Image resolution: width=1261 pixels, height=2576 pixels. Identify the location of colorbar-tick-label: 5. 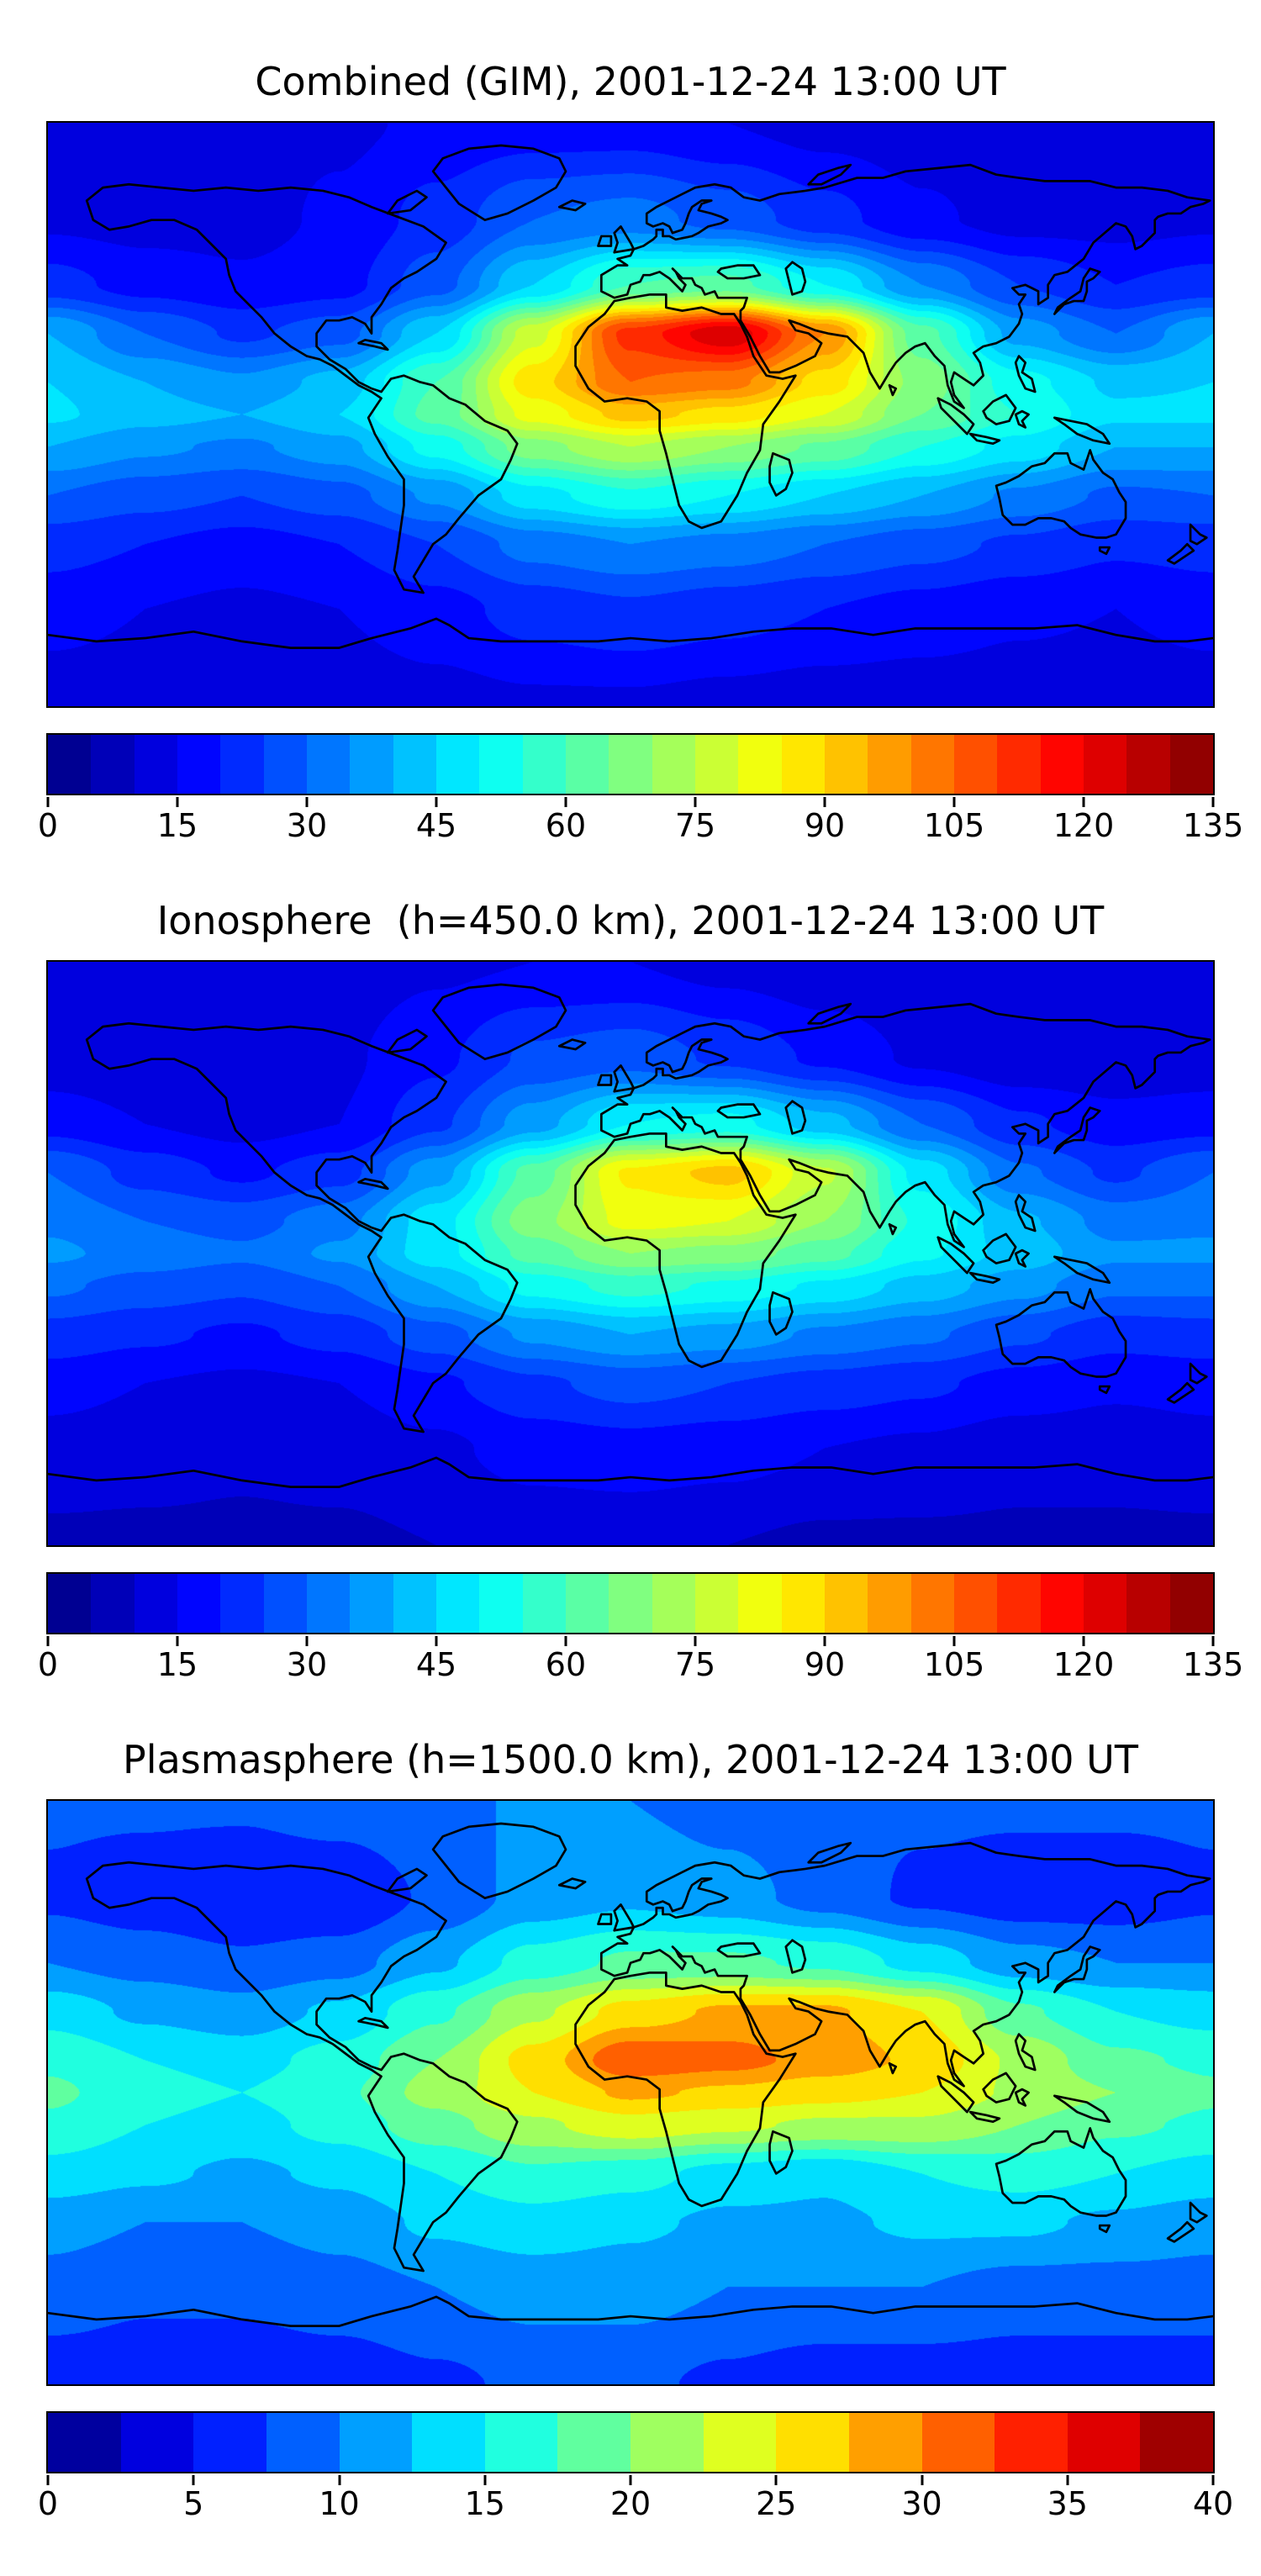
(193, 2503).